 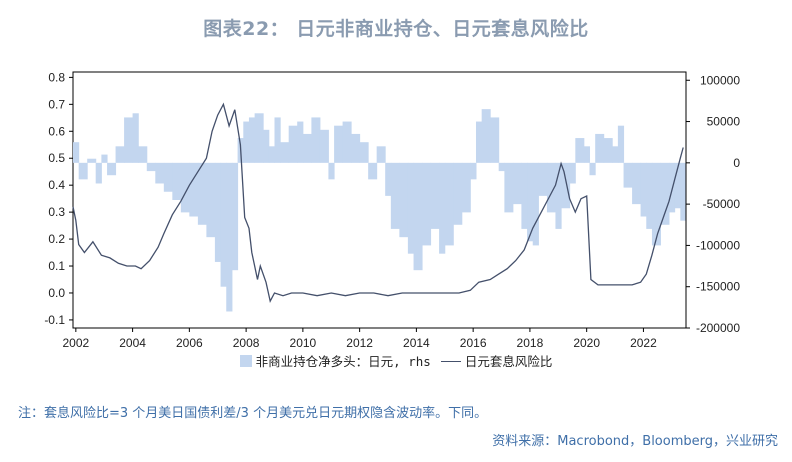 I want to click on x-tick-label: 2012, so click(x=359, y=343).